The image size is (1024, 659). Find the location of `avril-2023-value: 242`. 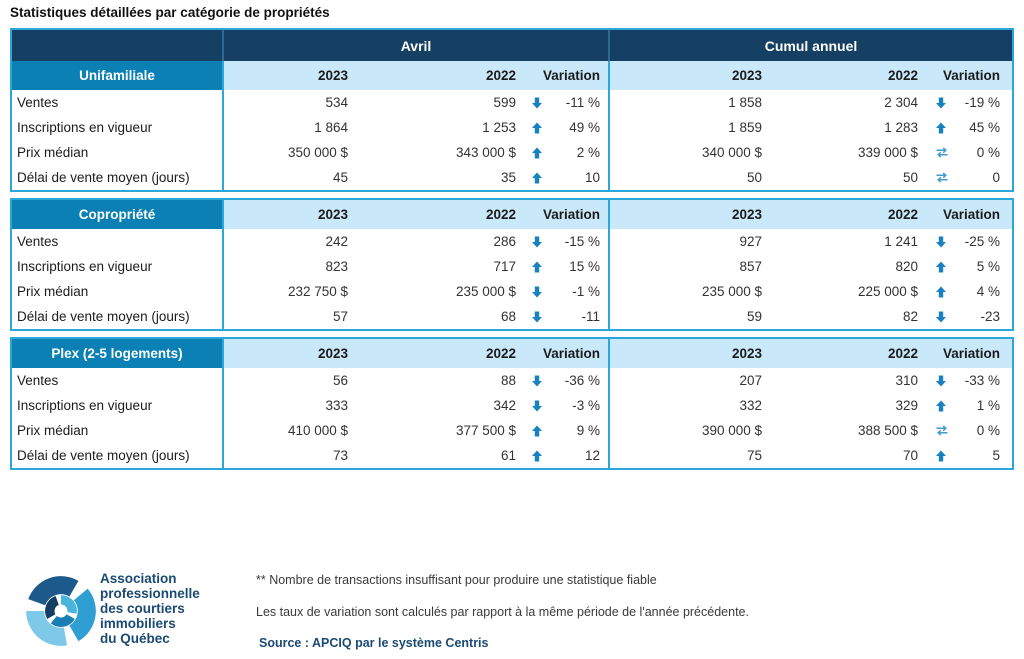

avril-2023-value: 242 is located at coordinates (336, 241).